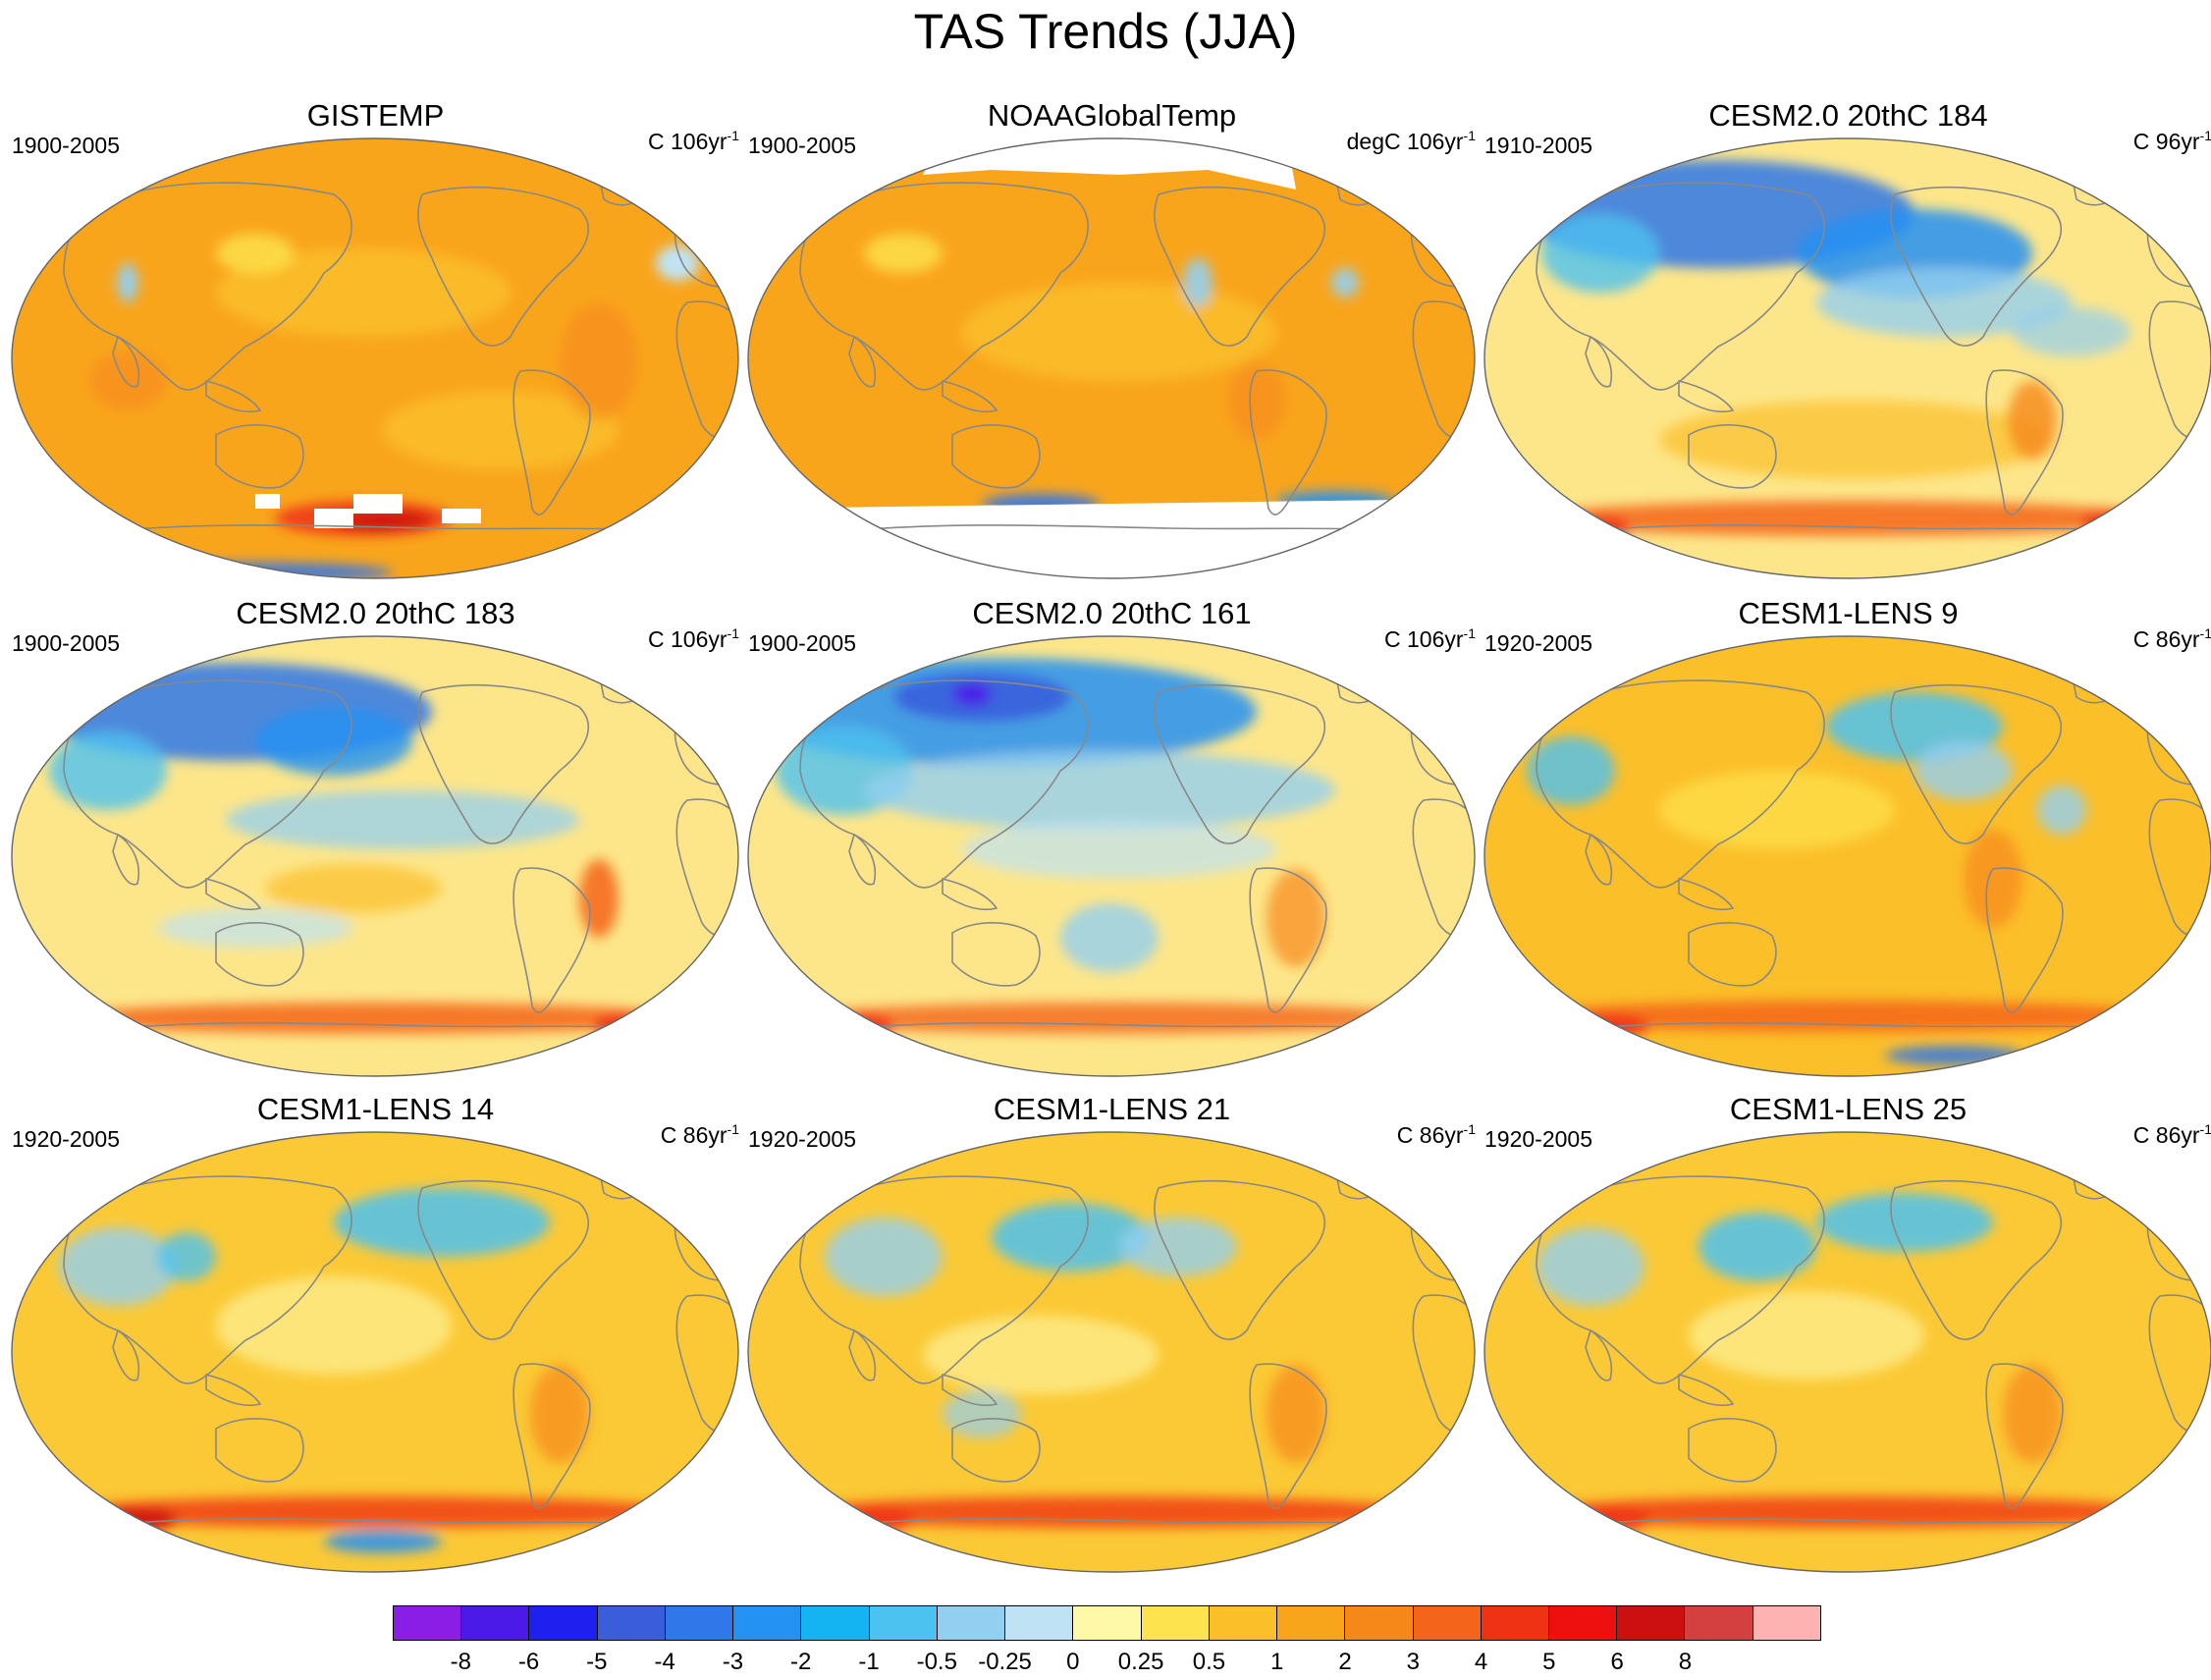 The width and height of the screenshot is (2211, 1680). What do you see at coordinates (1005, 1662) in the screenshot?
I see `colorbar-tick-label: -0.25` at bounding box center [1005, 1662].